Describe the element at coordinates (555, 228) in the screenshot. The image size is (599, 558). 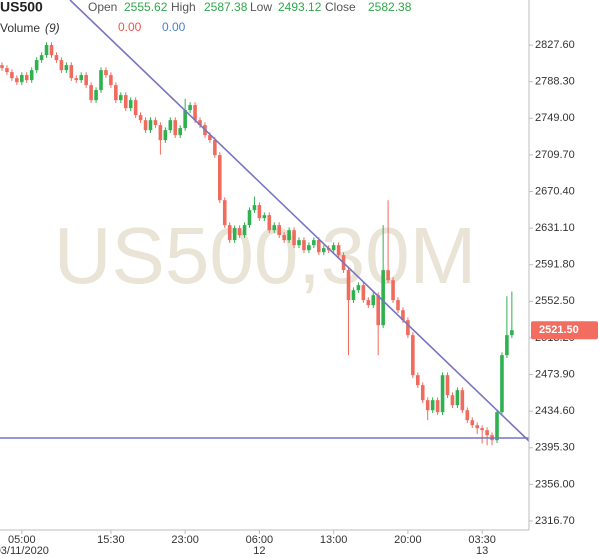
I see `y-tick-label: 2631.10` at that location.